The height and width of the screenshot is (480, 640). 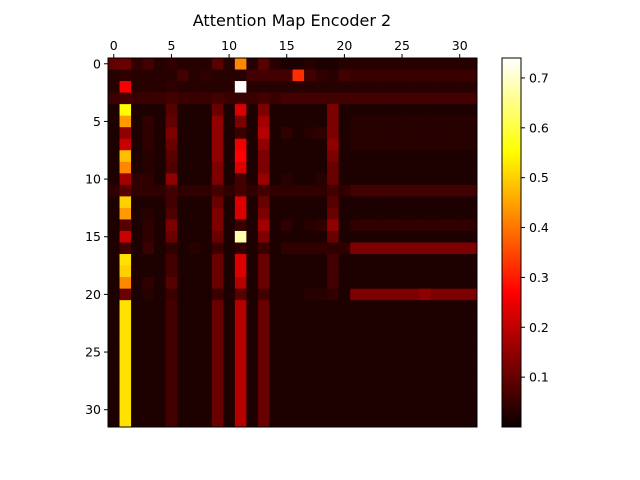 What do you see at coordinates (460, 45) in the screenshot?
I see `x-tick-label: 30` at bounding box center [460, 45].